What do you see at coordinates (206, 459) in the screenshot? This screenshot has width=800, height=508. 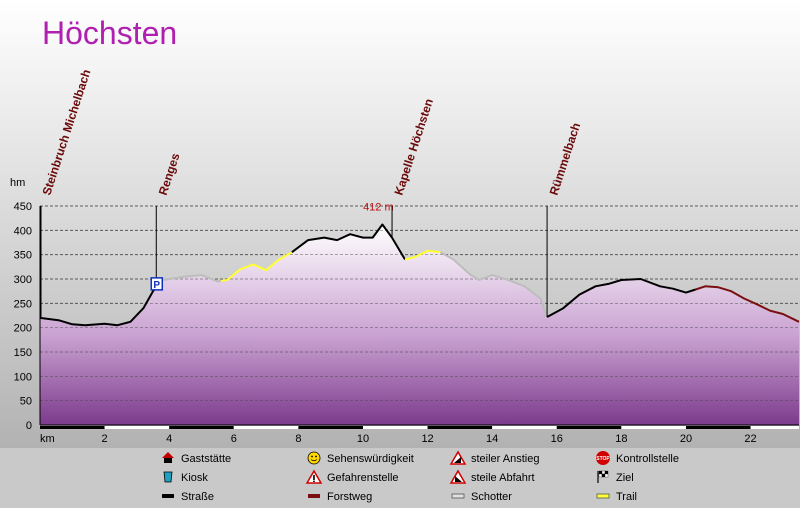 I see `legend-label: Gaststätte` at bounding box center [206, 459].